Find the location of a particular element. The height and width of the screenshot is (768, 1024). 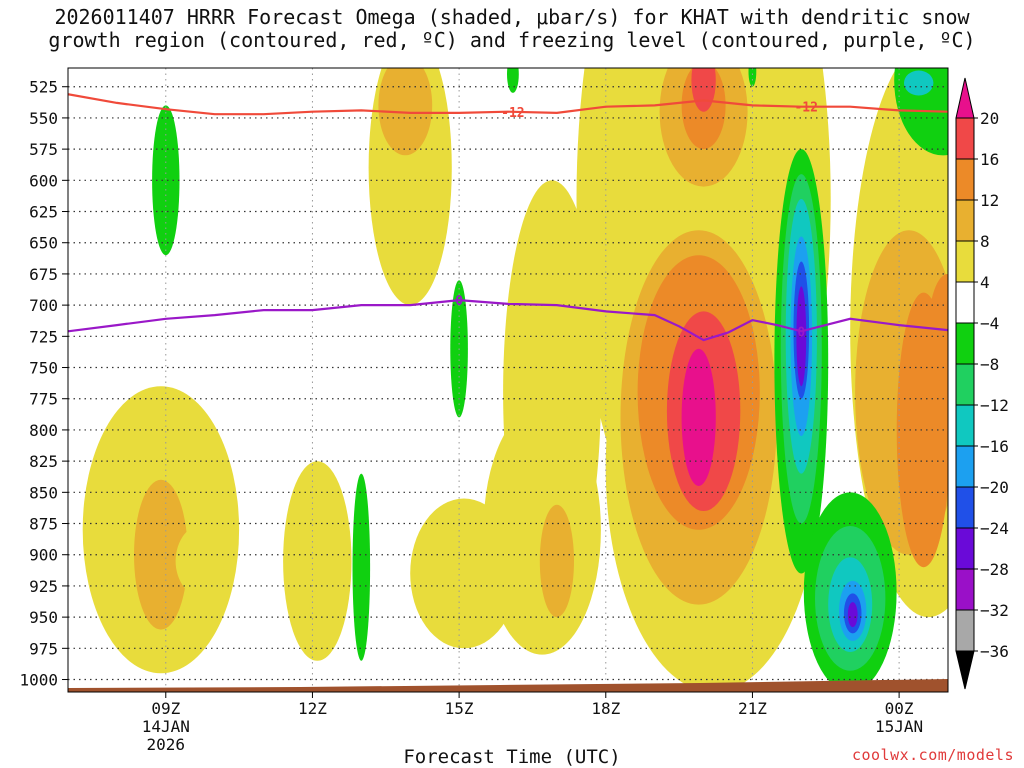

x-tick-label: 12Z is located at coordinates (312, 708).